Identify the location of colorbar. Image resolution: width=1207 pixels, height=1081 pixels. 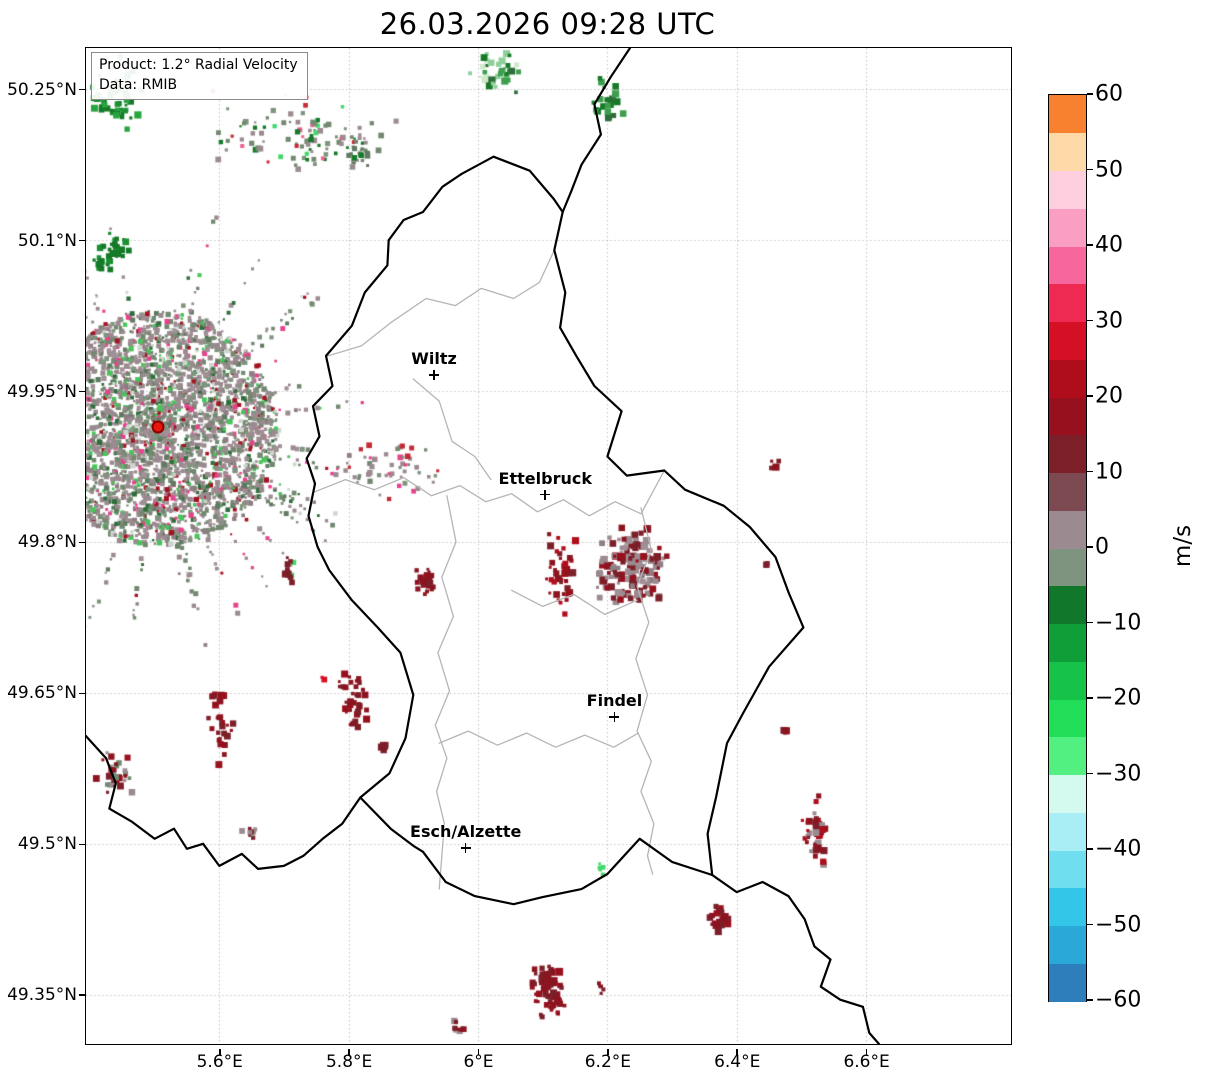
(1067, 548).